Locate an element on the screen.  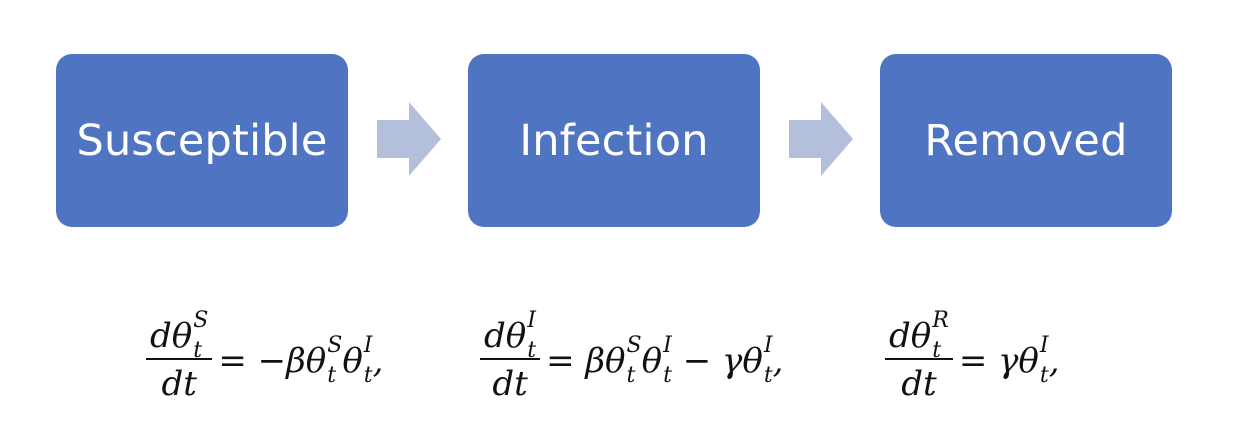
box-susceptible: Susceptible is located at coordinates (202, 140).